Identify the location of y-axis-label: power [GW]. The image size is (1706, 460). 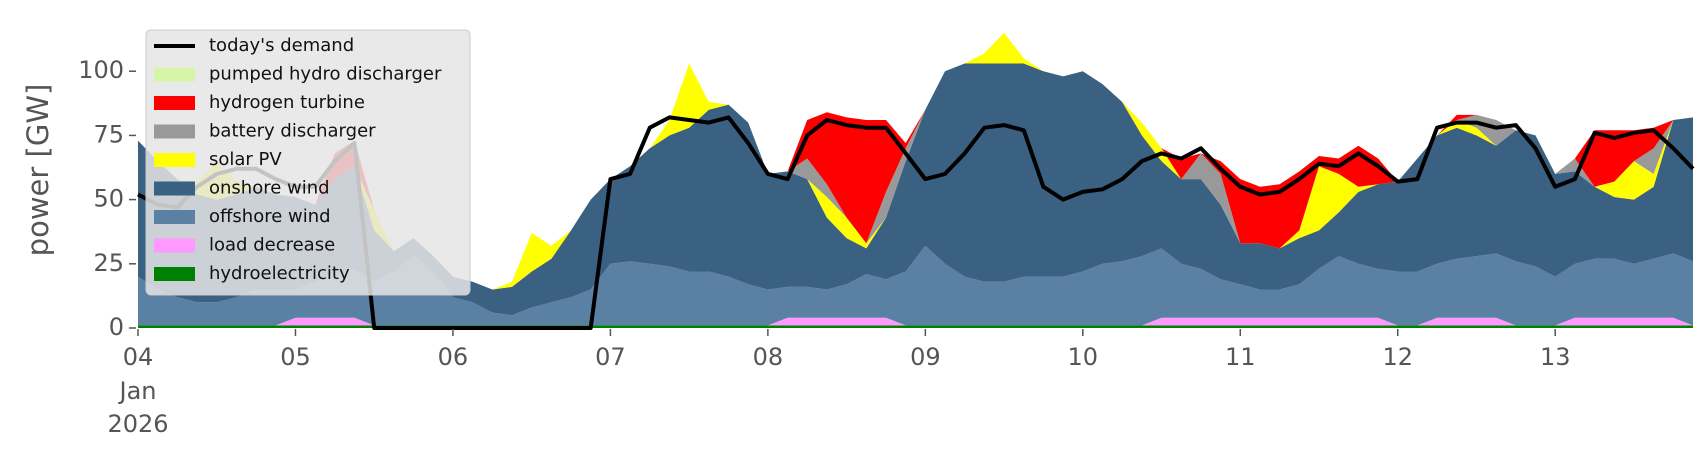
(38, 170).